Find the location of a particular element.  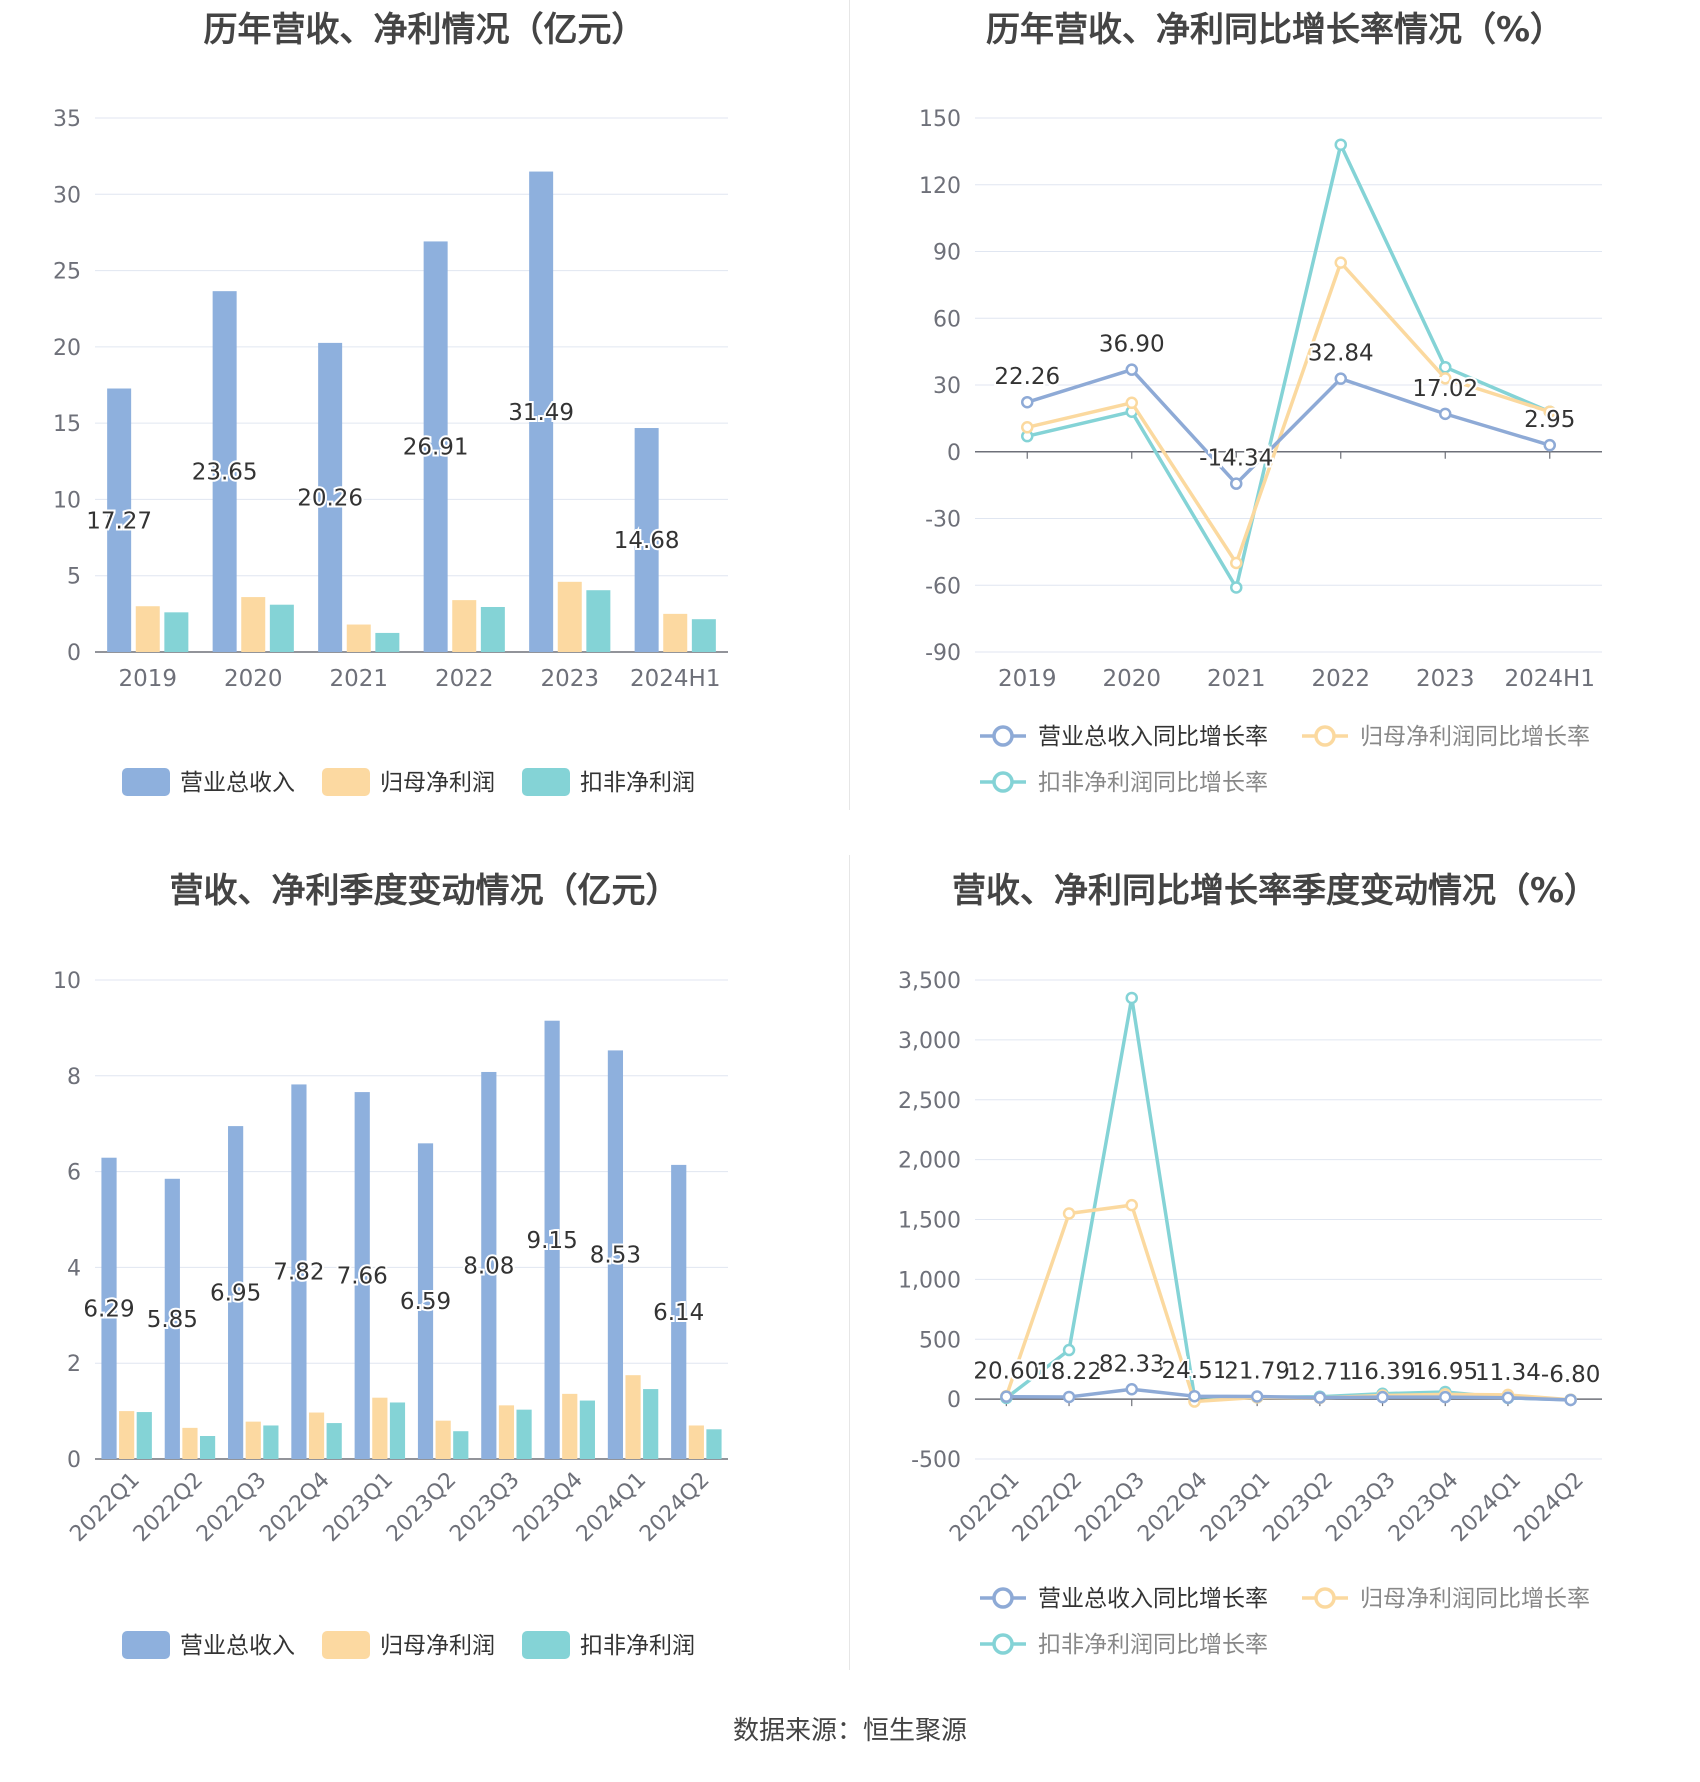

data-label: 2.95 is located at coordinates (1549, 420).